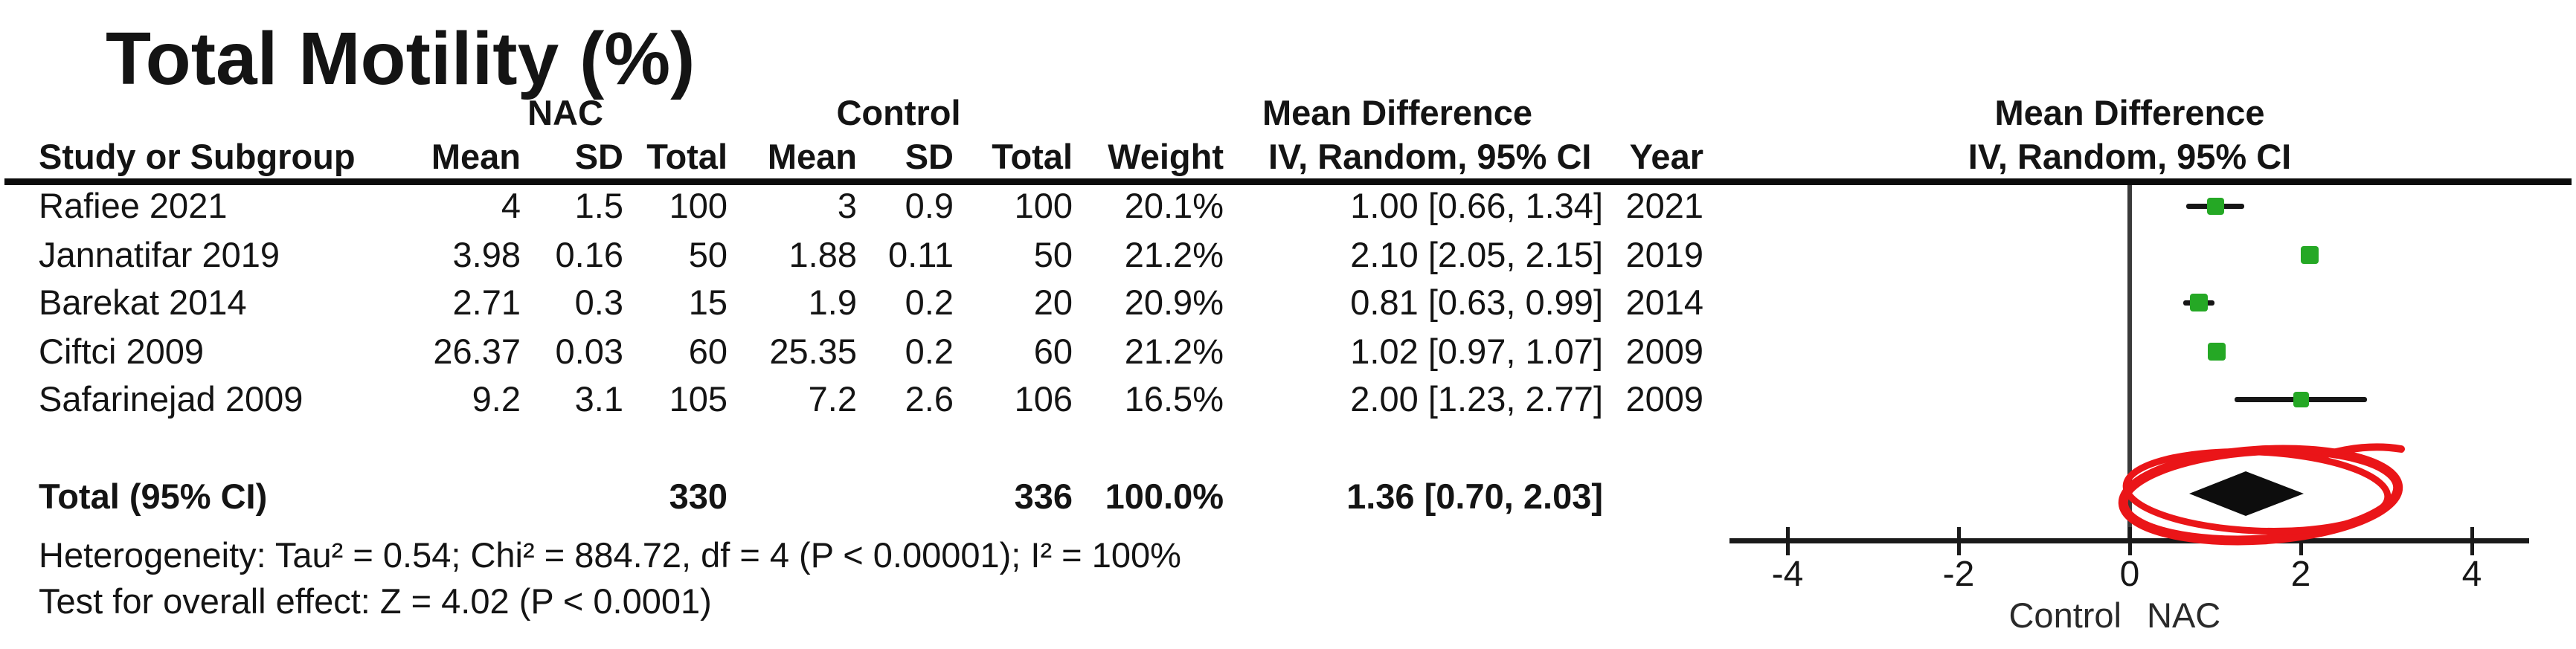  What do you see at coordinates (1397, 112) in the screenshot?
I see `group-header-mean-difference: Mean Difference` at bounding box center [1397, 112].